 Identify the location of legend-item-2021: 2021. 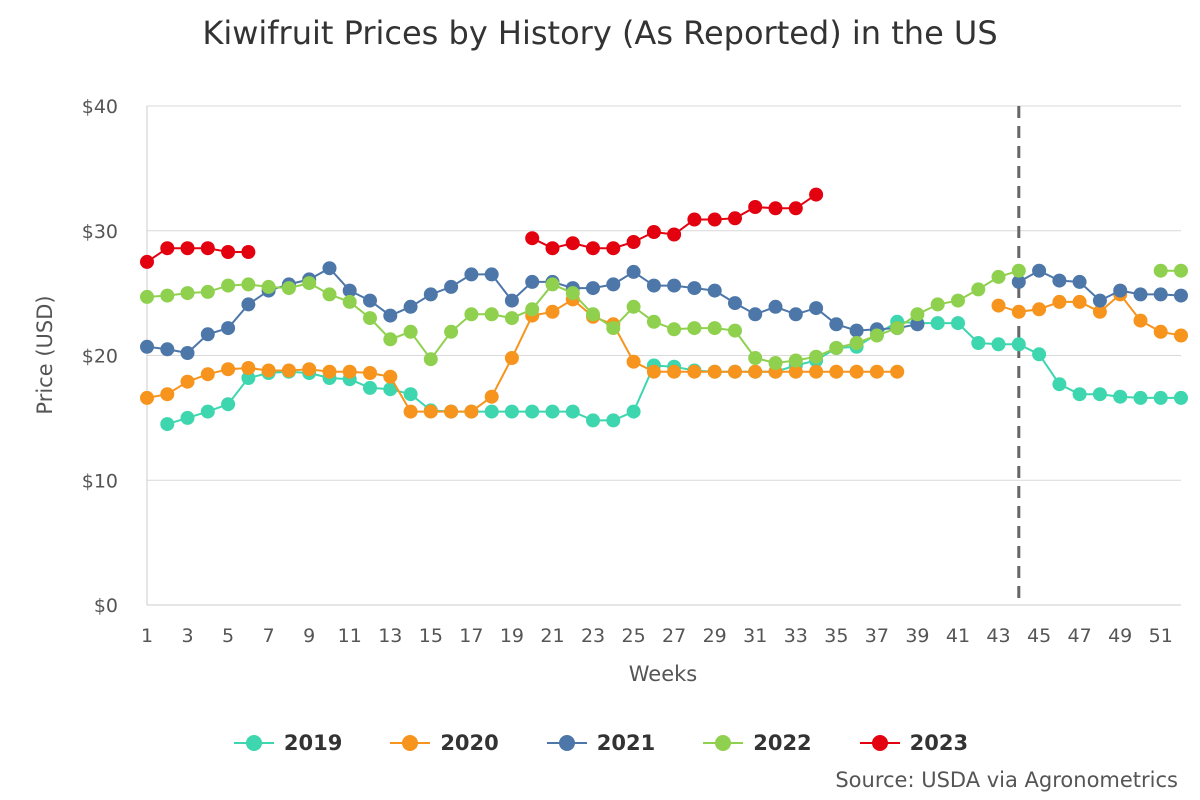
(600, 743).